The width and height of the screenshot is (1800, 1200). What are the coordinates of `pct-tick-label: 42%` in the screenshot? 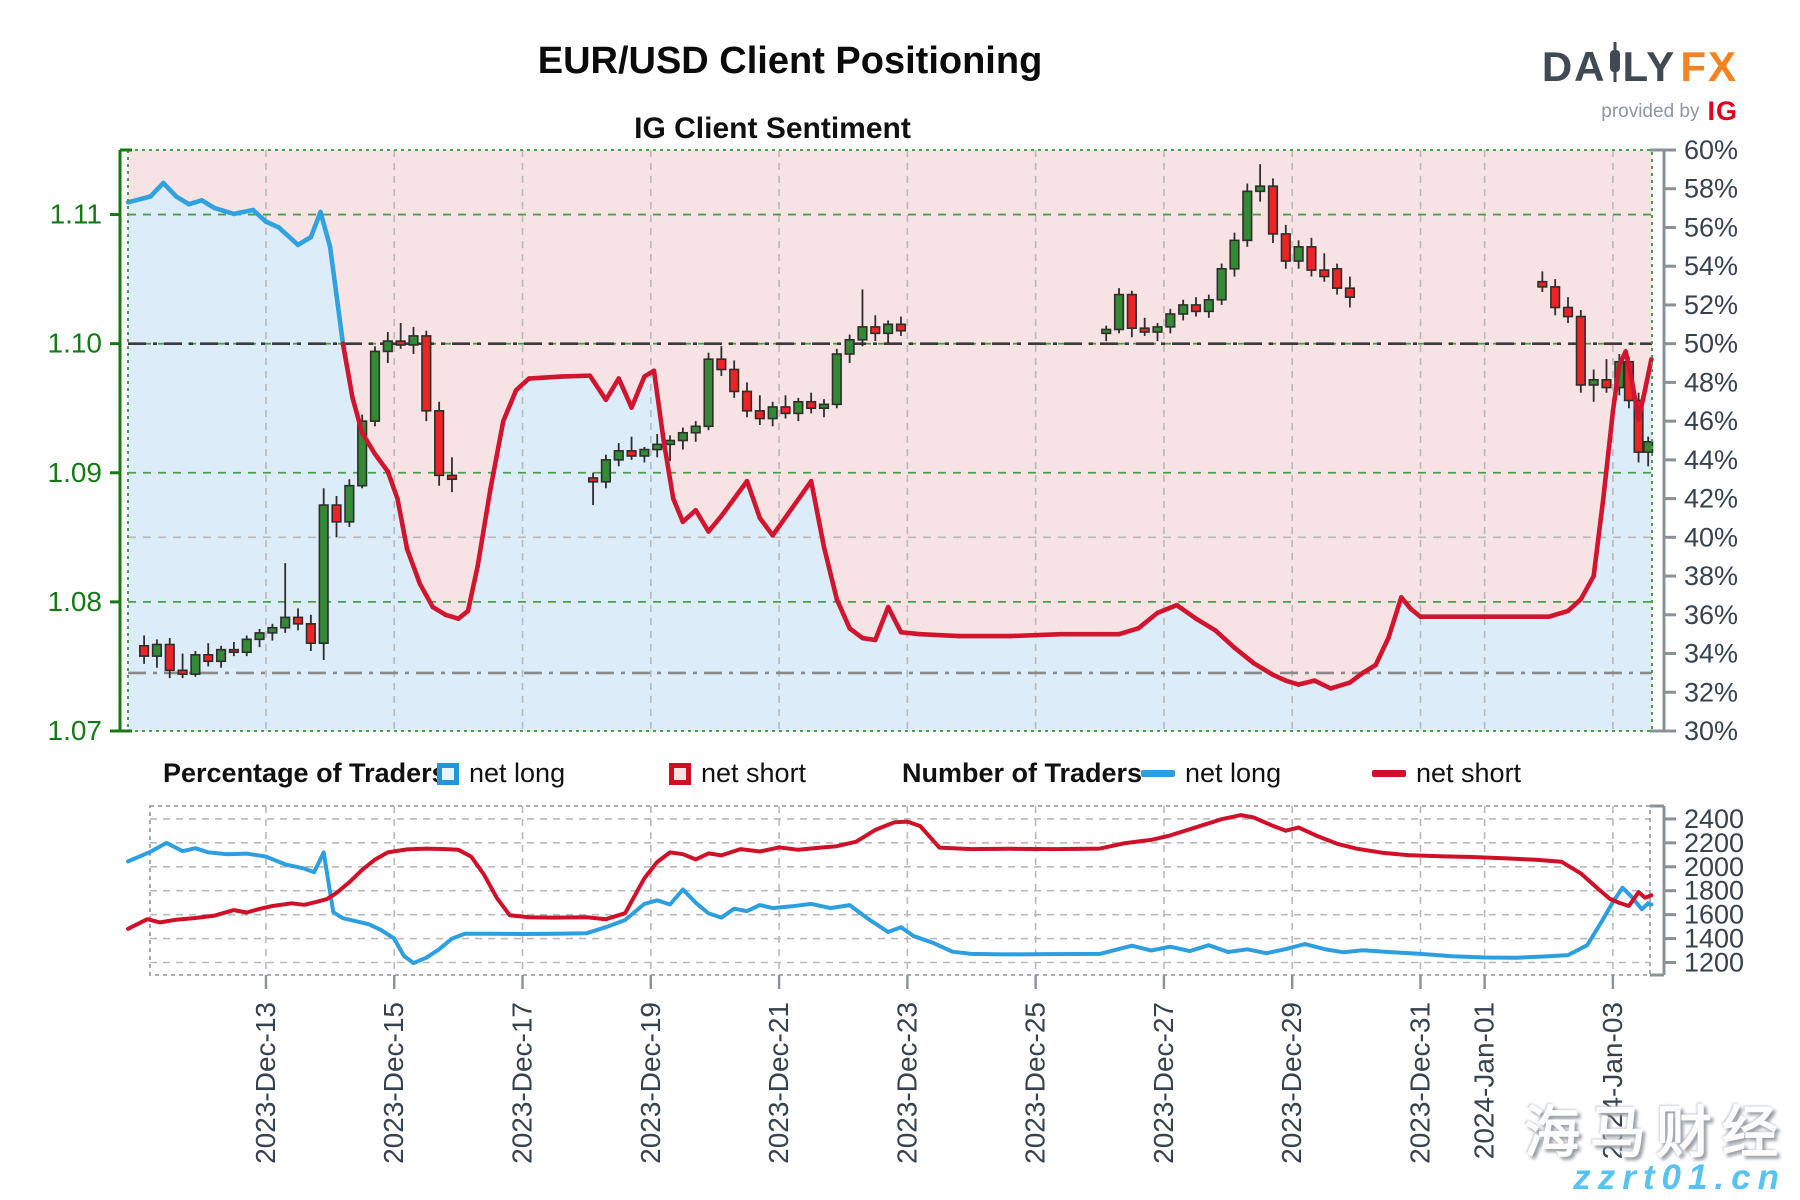 It's located at (1711, 499).